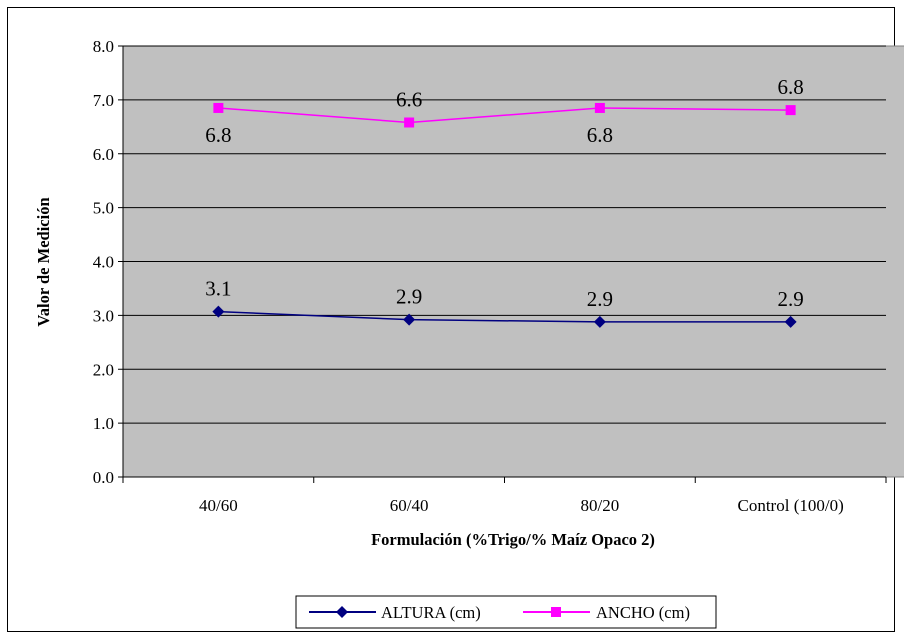 This screenshot has height=640, width=904. I want to click on y-tick-label: 6.0, so click(103, 154).